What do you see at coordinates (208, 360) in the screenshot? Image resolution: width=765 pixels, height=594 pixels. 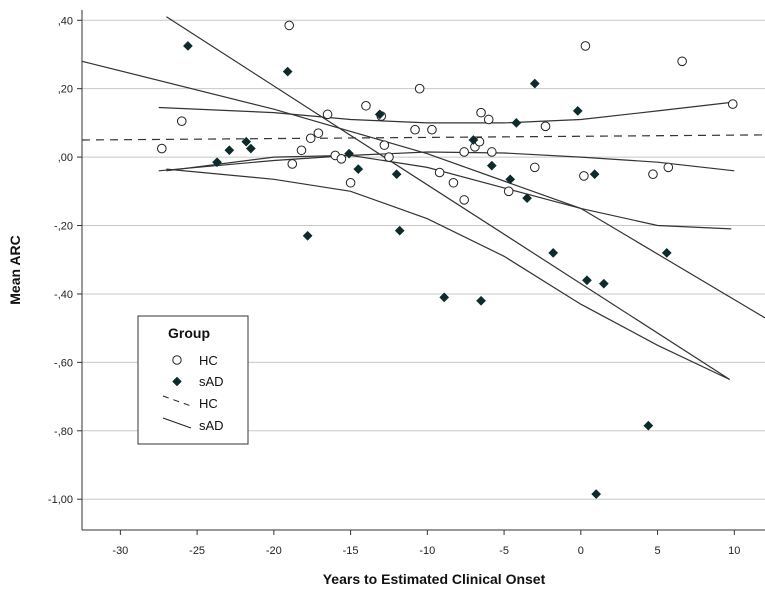 I see `legend-label-hc-points: HC` at bounding box center [208, 360].